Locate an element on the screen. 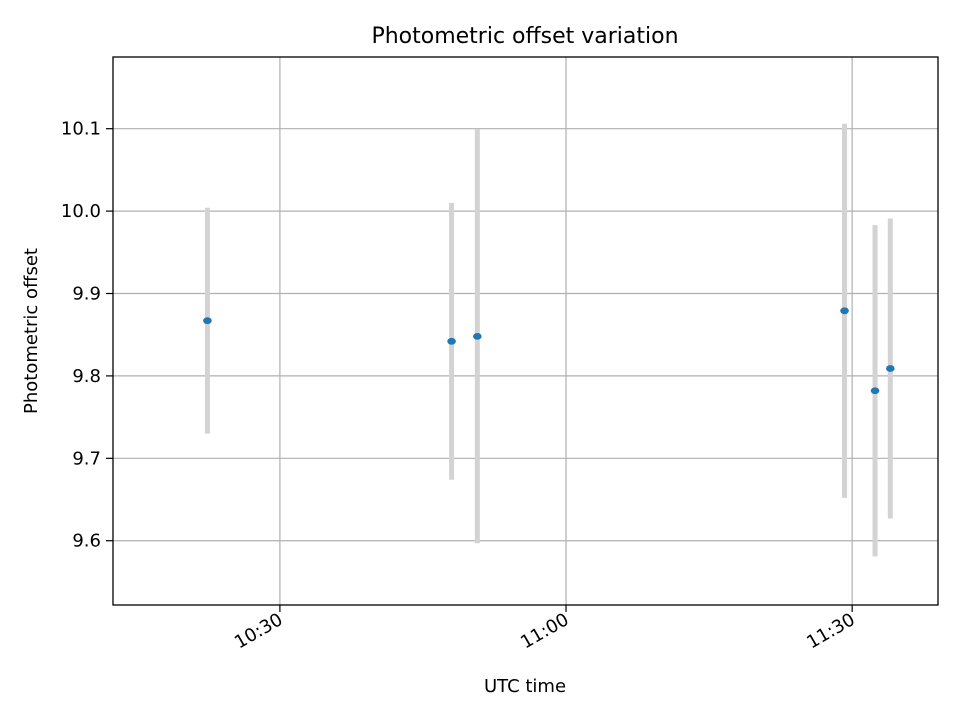 The image size is (960, 720). data-points is located at coordinates (549, 351).